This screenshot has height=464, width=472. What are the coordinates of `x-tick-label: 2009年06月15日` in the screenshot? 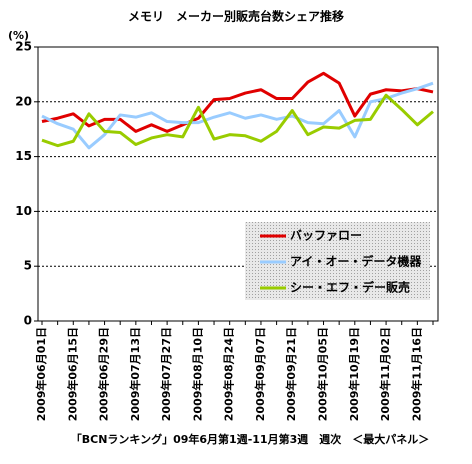 It's located at (72, 374).